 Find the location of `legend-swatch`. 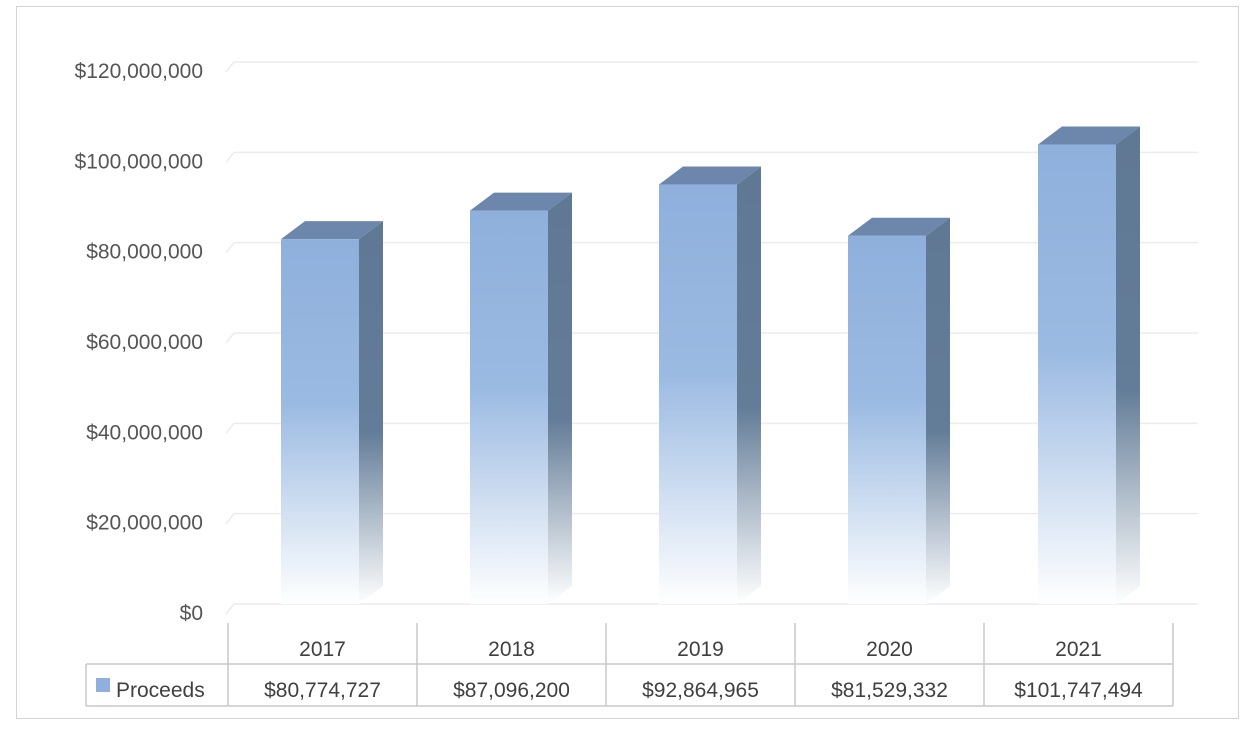

legend-swatch is located at coordinates (103, 685).